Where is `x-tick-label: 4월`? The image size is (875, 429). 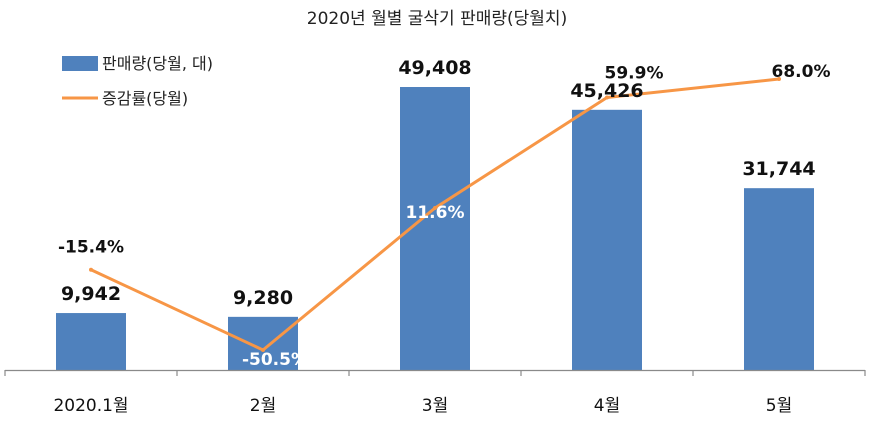
x-tick-label: 4월 is located at coordinates (607, 406).